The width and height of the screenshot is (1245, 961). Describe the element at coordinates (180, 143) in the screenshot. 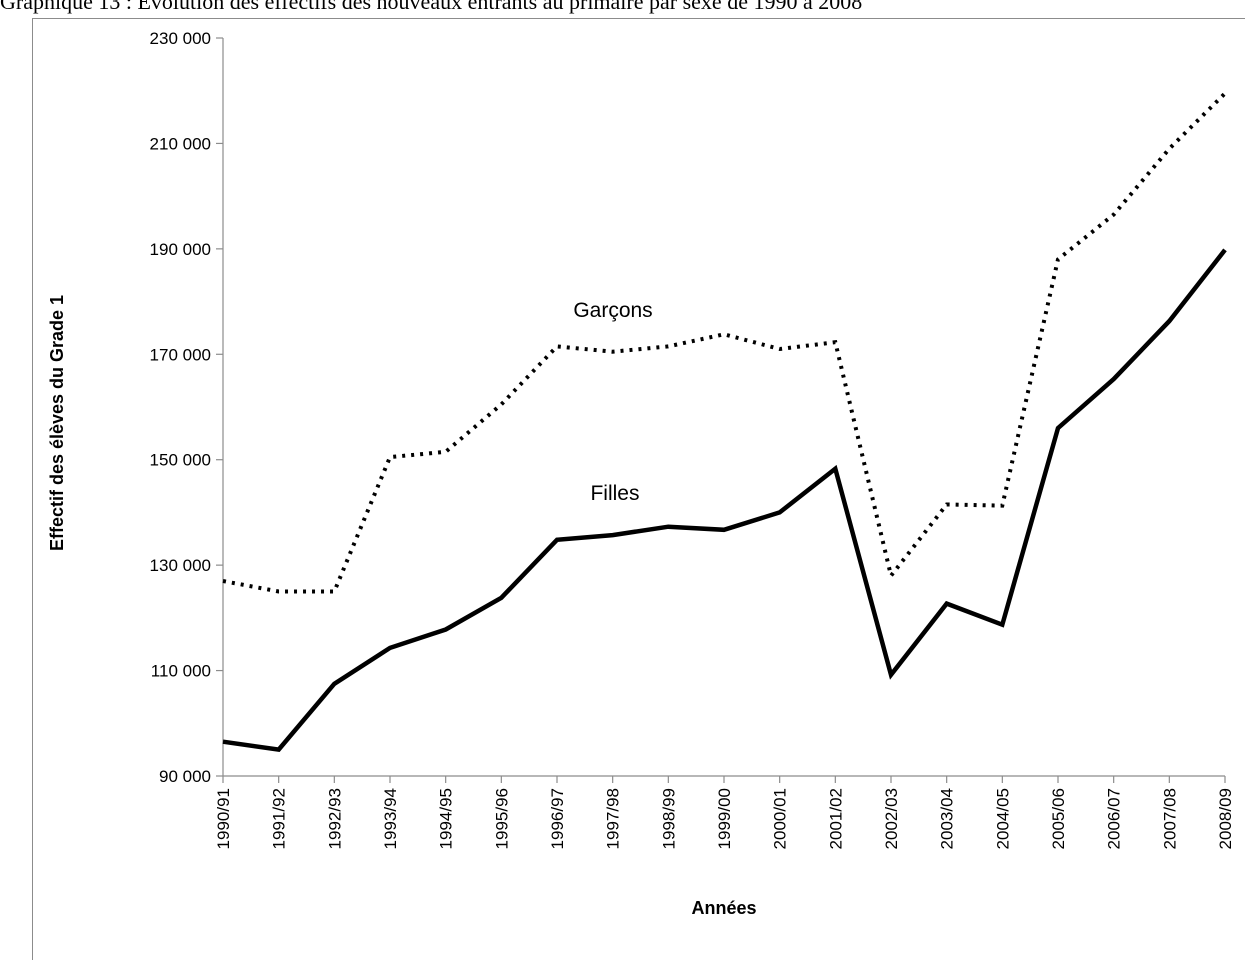

I see `y-tick-label: 210 000` at that location.